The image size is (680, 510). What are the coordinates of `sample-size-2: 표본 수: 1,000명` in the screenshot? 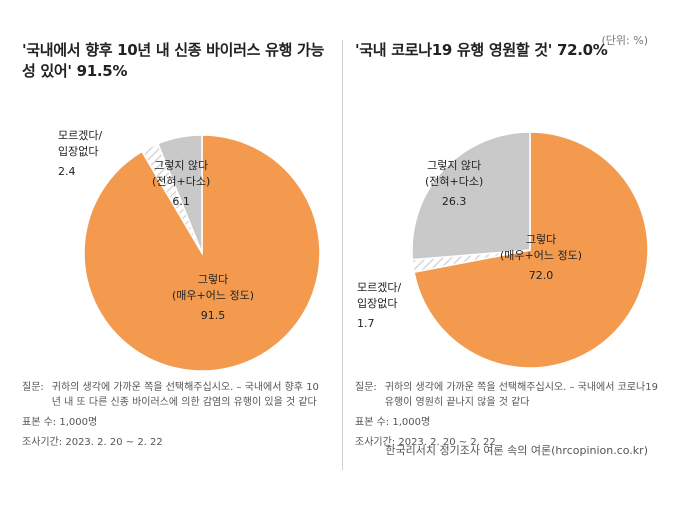 It's located at (393, 422).